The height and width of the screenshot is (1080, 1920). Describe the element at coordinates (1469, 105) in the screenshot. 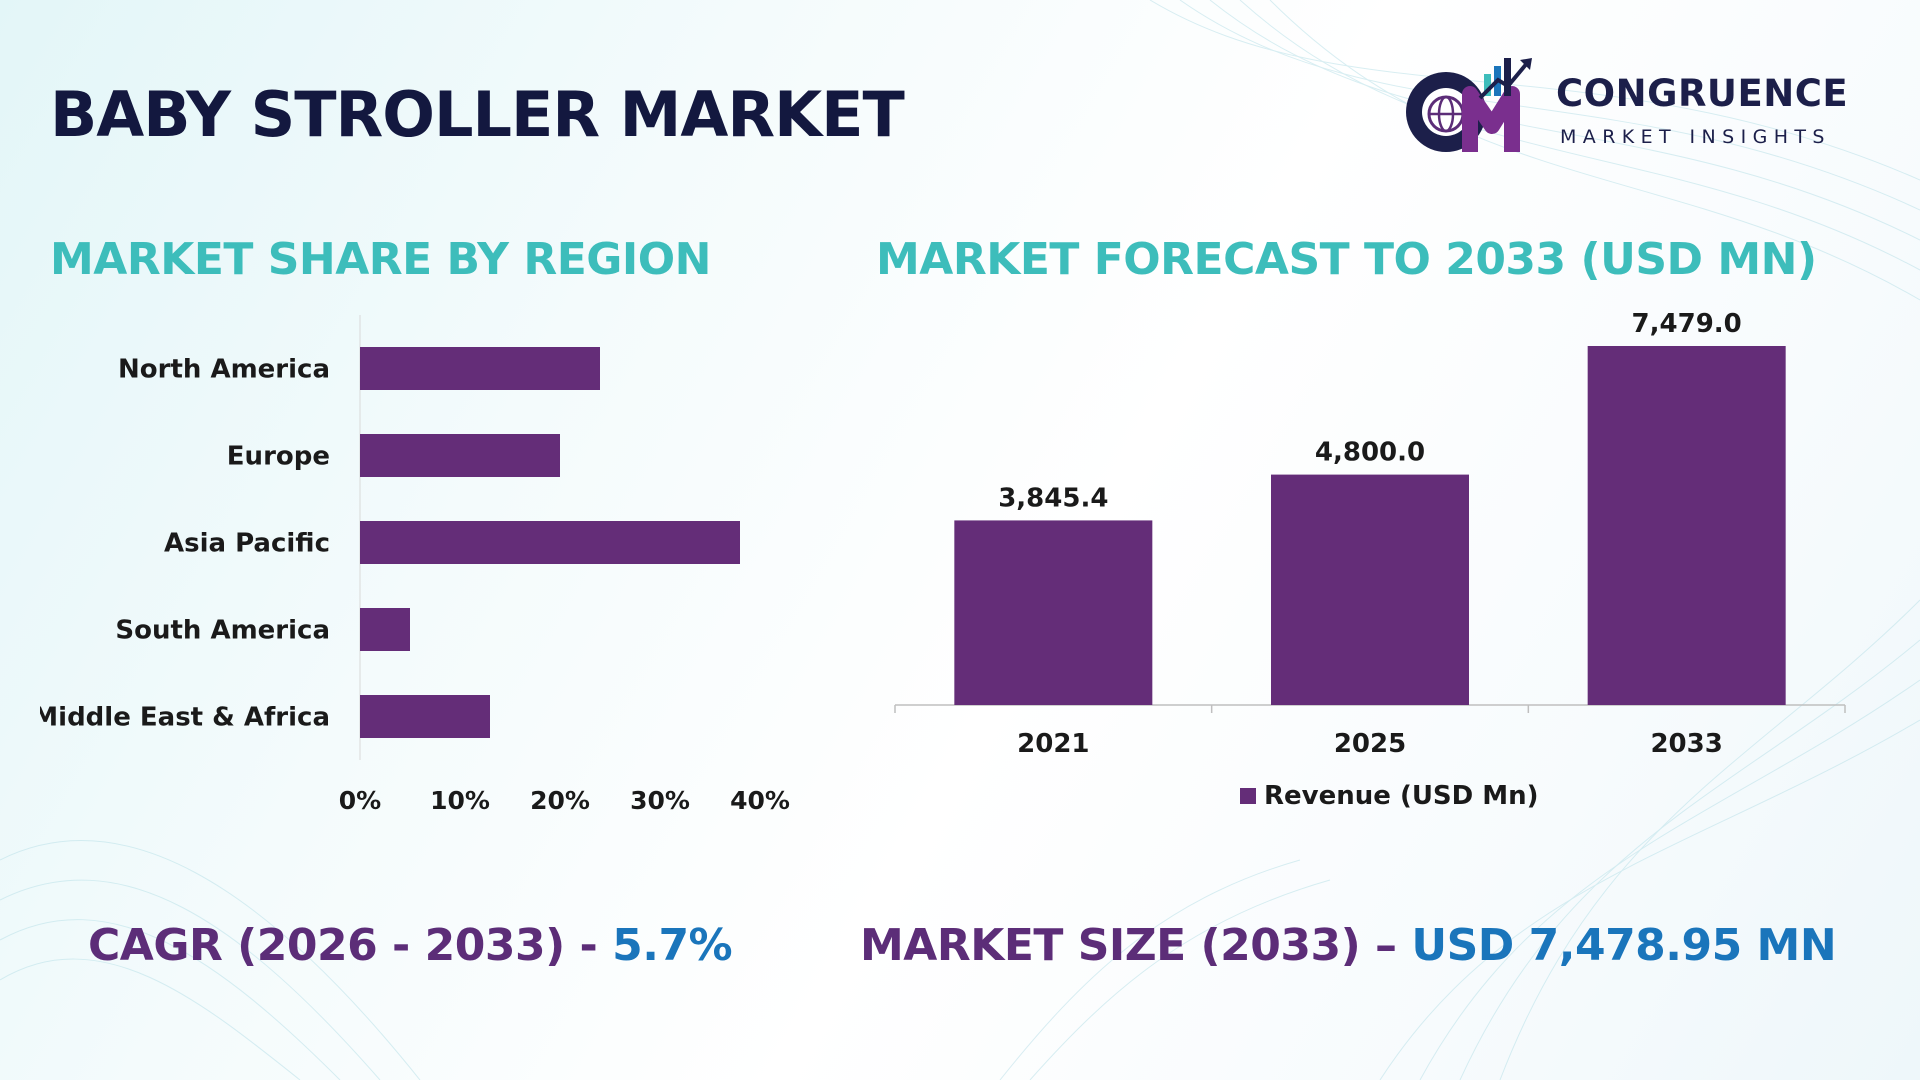

I see `cm-logo-icon` at that location.